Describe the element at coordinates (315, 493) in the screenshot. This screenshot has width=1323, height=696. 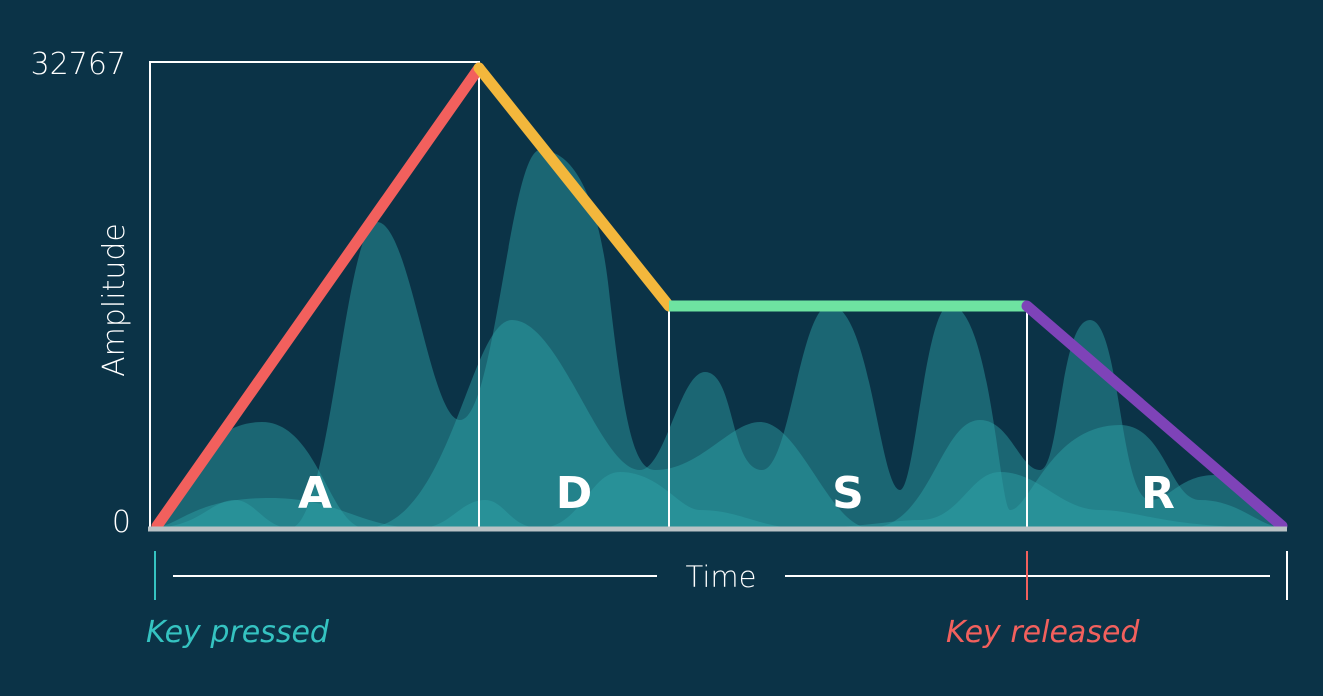
I see `phase-label-attack: A` at that location.